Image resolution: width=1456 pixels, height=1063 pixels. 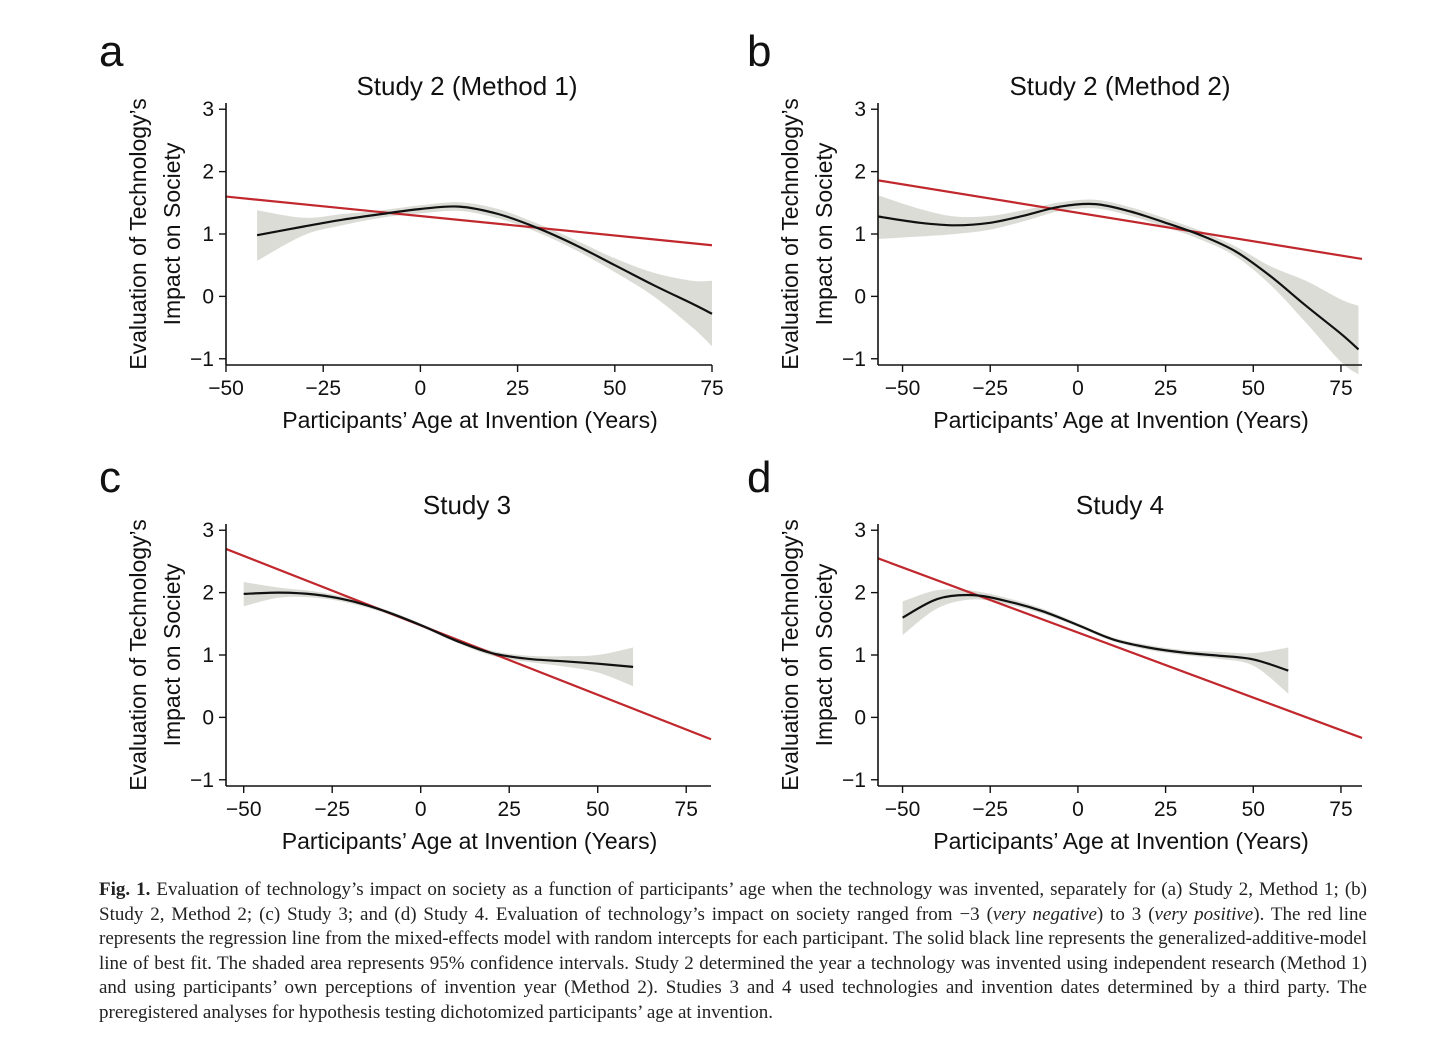 What do you see at coordinates (125, 889) in the screenshot?
I see `caption-label: Fig. 1.` at bounding box center [125, 889].